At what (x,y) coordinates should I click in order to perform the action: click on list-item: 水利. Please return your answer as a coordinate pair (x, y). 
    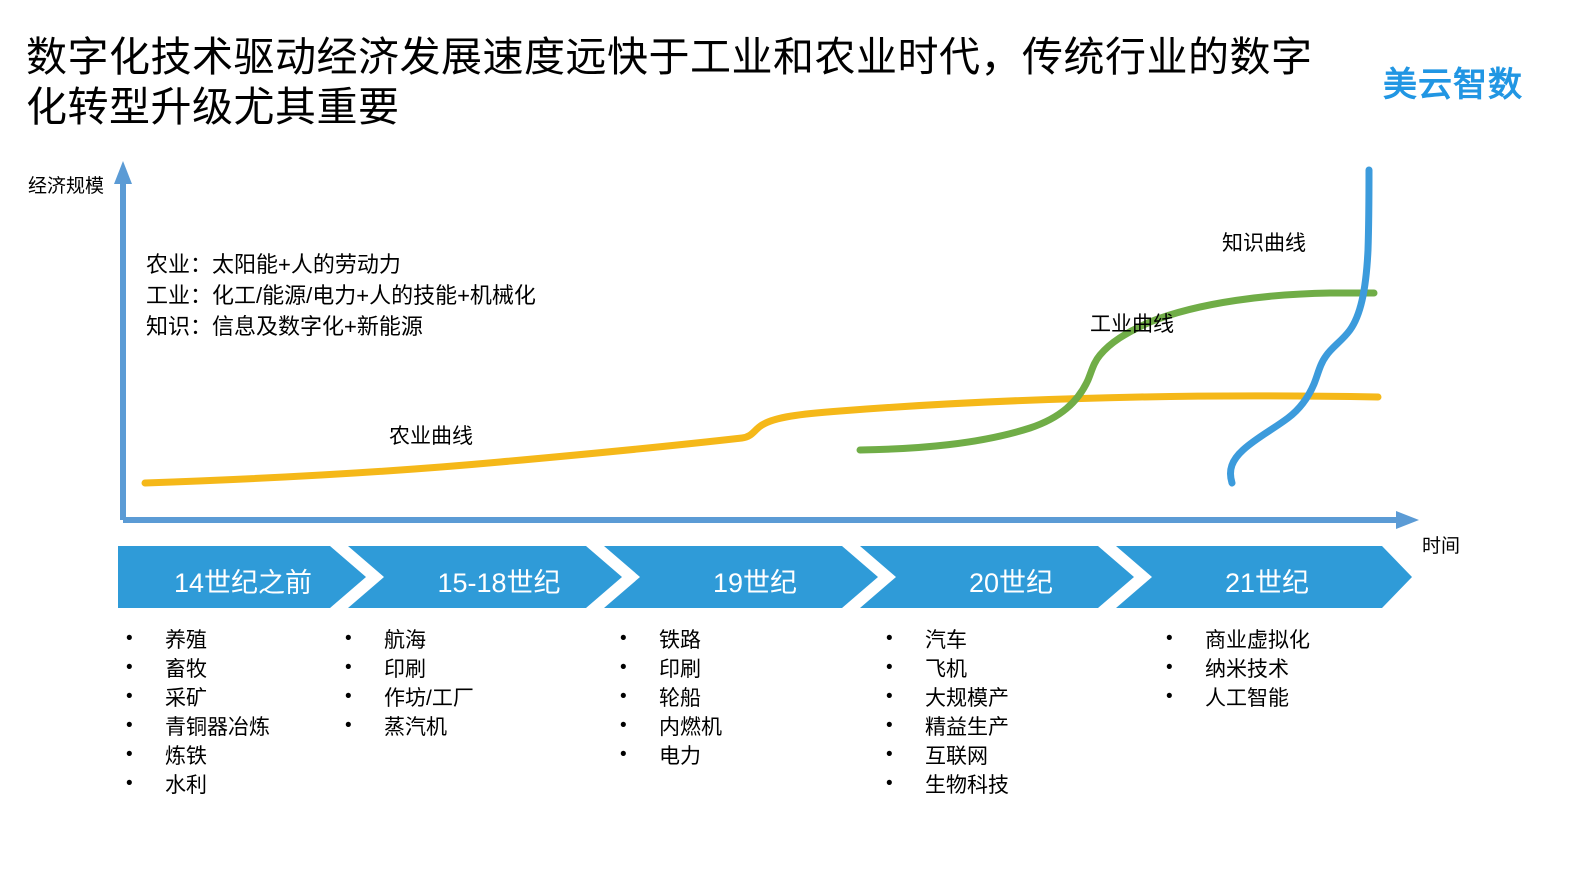
    Looking at the image, I should click on (194, 786).